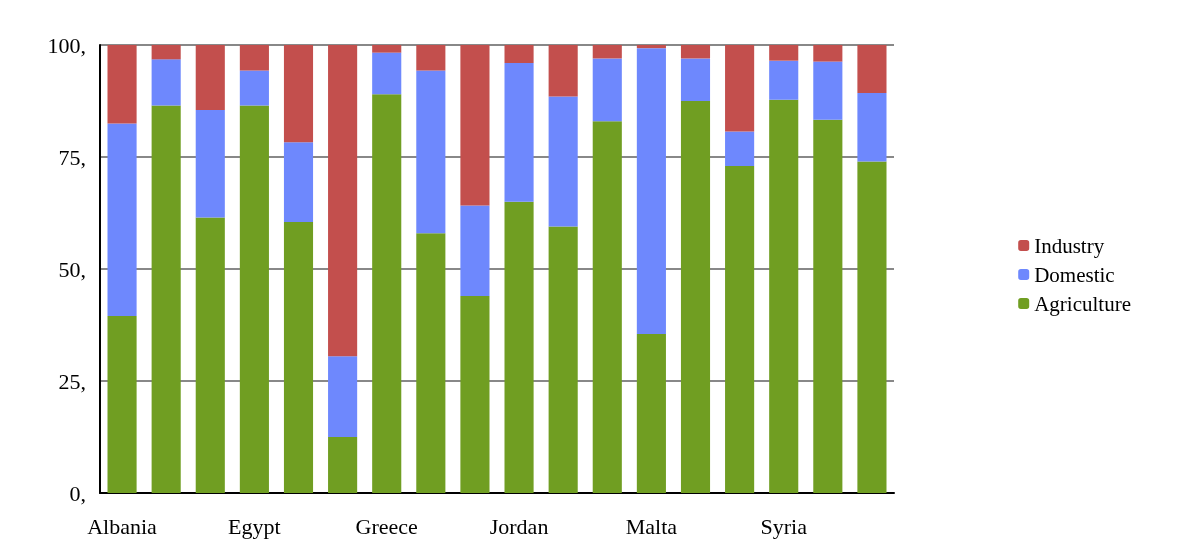  Describe the element at coordinates (386, 526) in the screenshot. I see `x-tick-label: Greece` at that location.